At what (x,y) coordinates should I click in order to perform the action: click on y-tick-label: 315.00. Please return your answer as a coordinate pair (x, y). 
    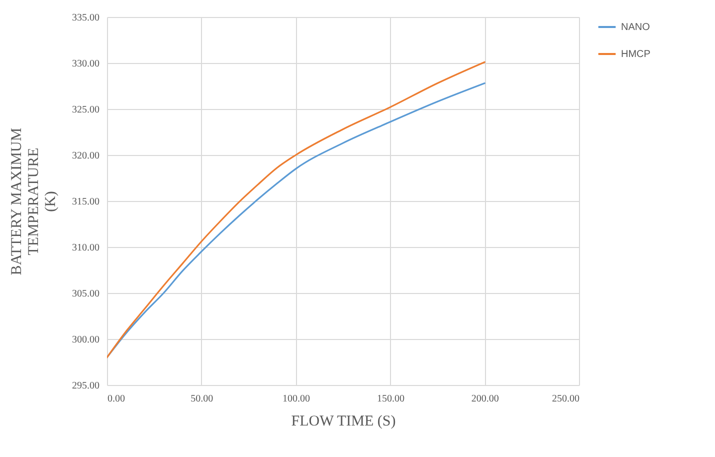
    Looking at the image, I should click on (86, 202).